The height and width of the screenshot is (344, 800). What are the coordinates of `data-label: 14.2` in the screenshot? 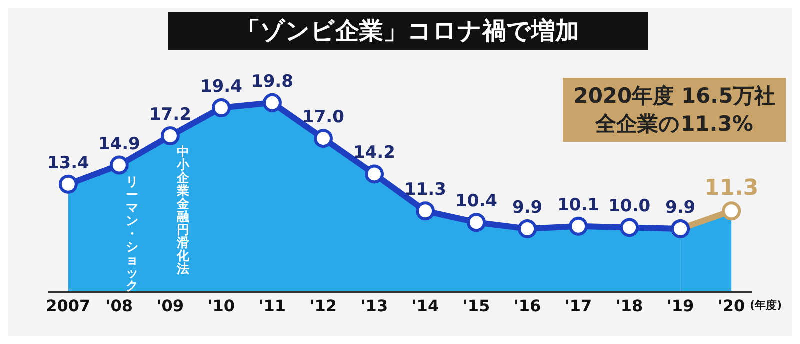 It's located at (375, 153).